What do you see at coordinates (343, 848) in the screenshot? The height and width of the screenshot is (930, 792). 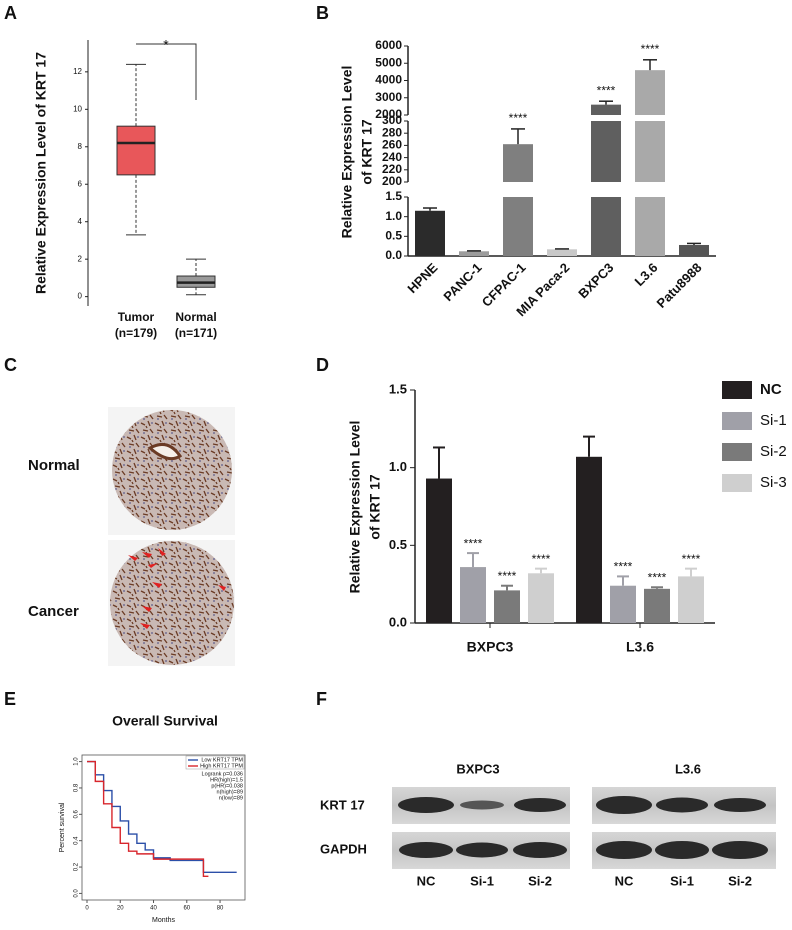 I see `blot-row: GAPDH` at bounding box center [343, 848].